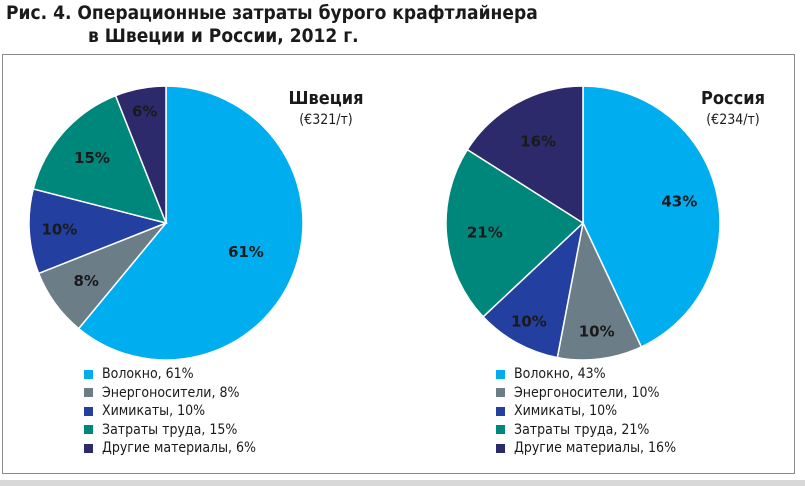 The height and width of the screenshot is (486, 805). Describe the element at coordinates (92, 158) in the screenshot. I see `slice-value-label: 15%` at that location.